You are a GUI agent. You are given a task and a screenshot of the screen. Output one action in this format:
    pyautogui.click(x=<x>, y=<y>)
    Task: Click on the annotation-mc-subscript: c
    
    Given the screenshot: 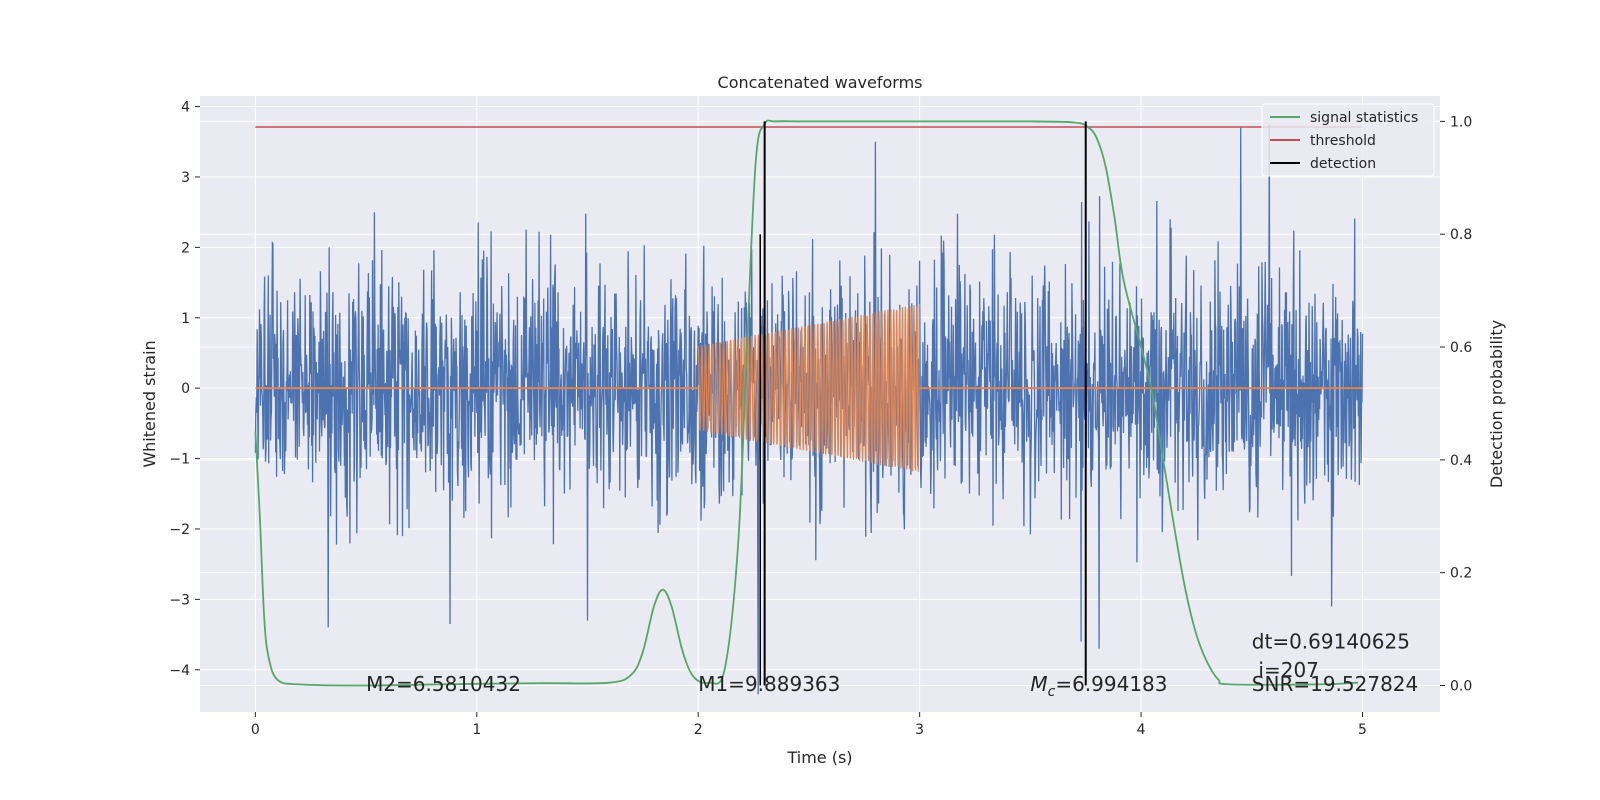 What is the action you would take?
    pyautogui.click(x=1052, y=692)
    